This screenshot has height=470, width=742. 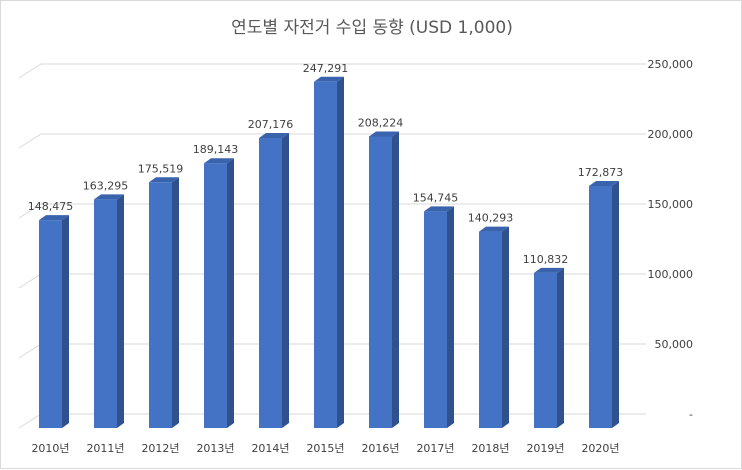 What do you see at coordinates (326, 68) in the screenshot?
I see `data-label: 247,291` at bounding box center [326, 68].